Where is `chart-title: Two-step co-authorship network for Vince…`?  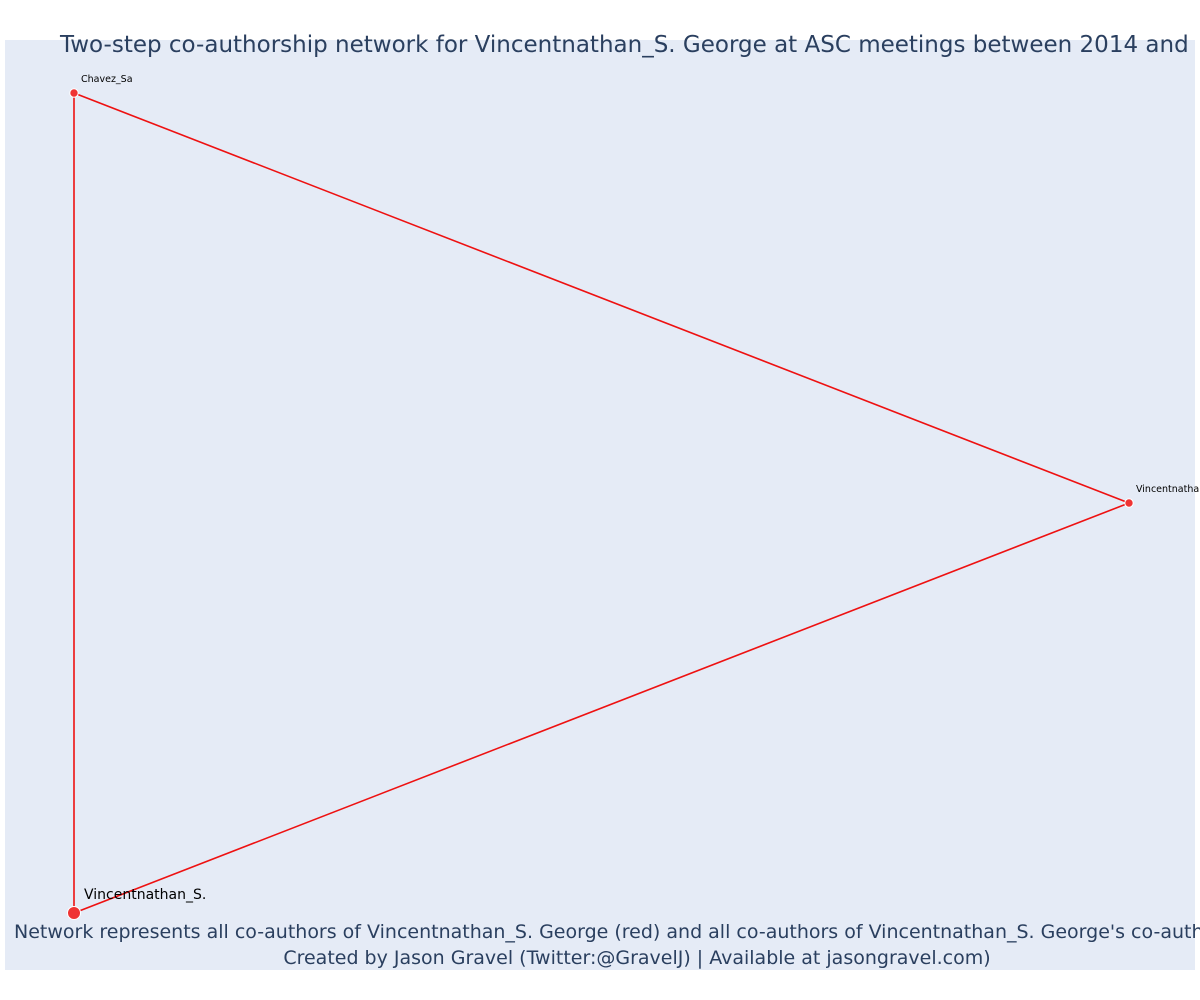 chart-title: Two-step co-authorship network for Vince… is located at coordinates (624, 45).